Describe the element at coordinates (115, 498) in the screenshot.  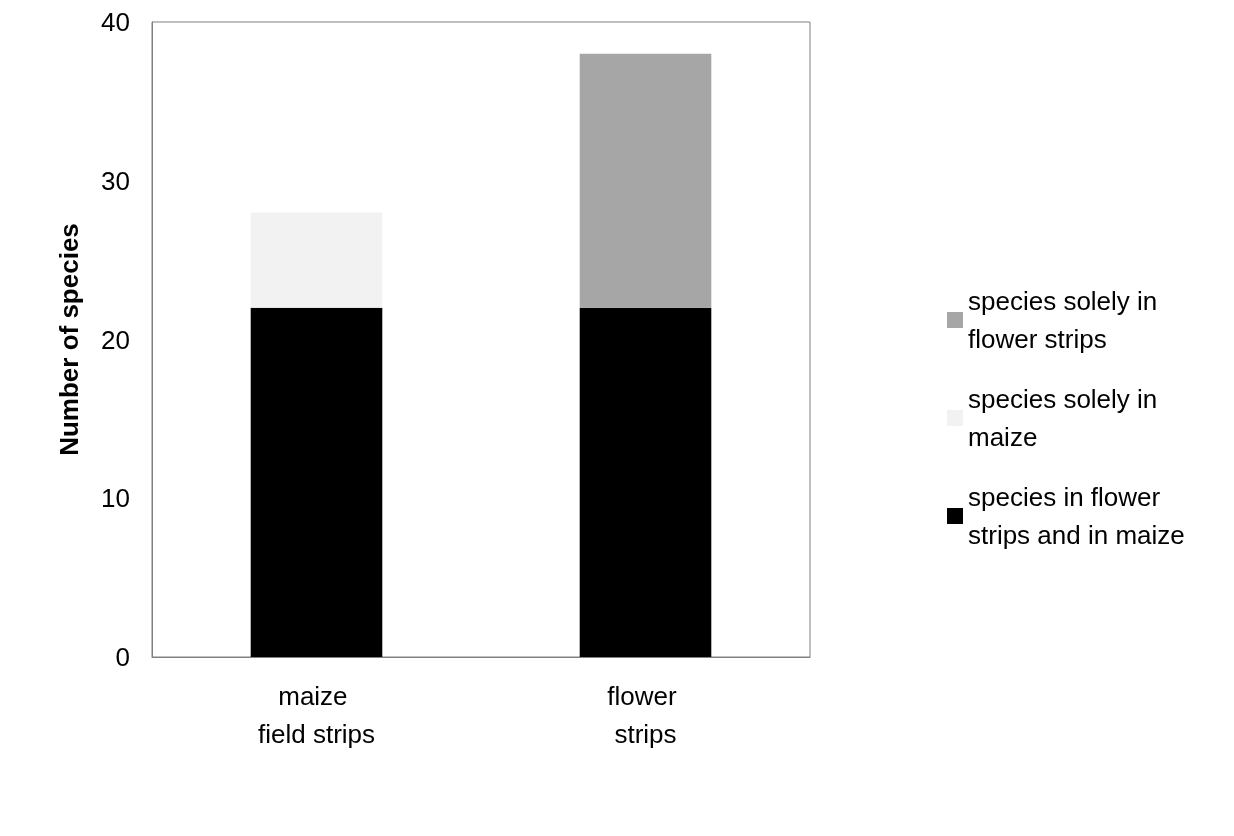
I see `y-tick-label: 10` at that location.